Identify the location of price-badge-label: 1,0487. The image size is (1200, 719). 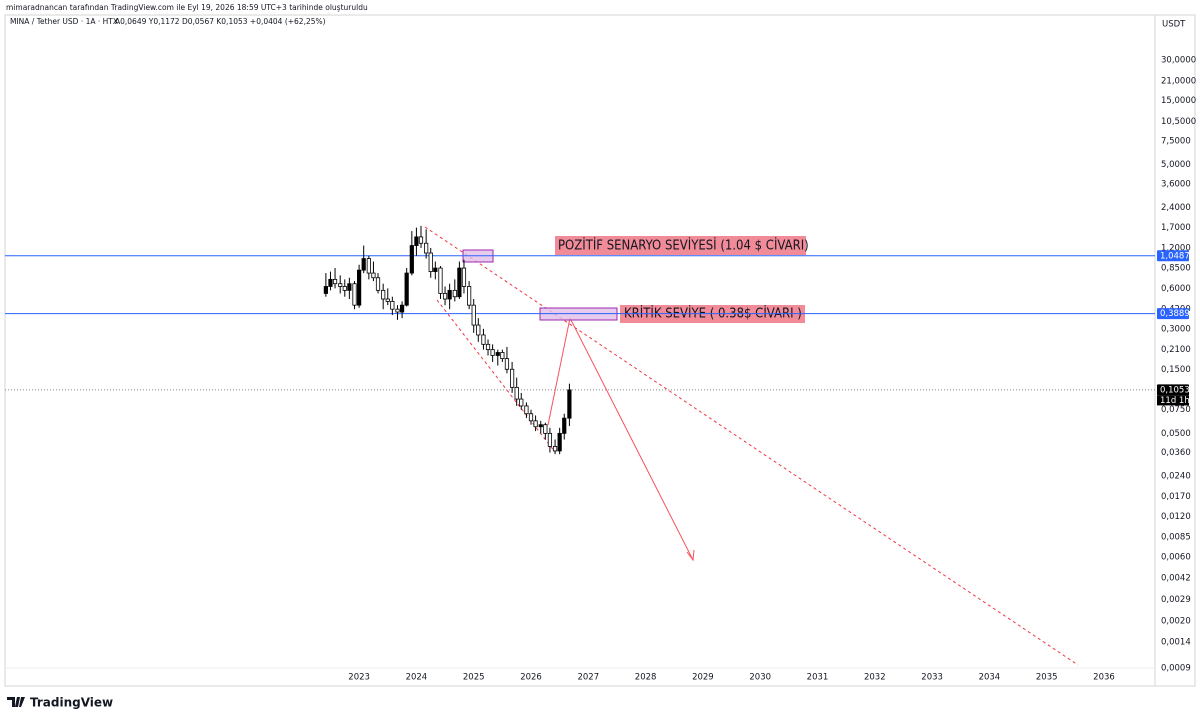
(1175, 256).